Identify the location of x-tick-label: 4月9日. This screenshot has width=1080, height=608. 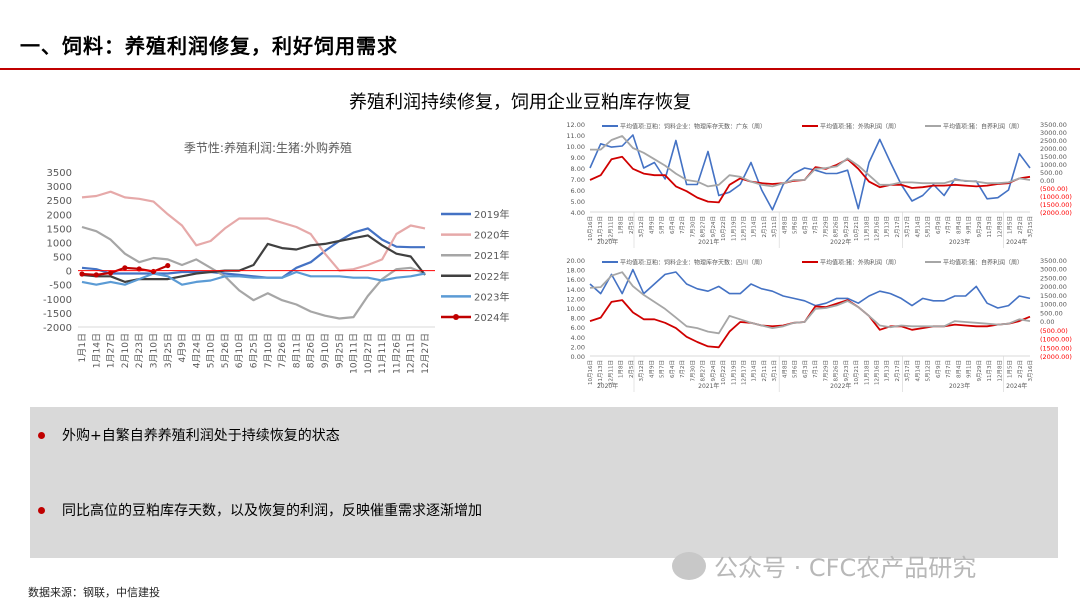
(651, 225).